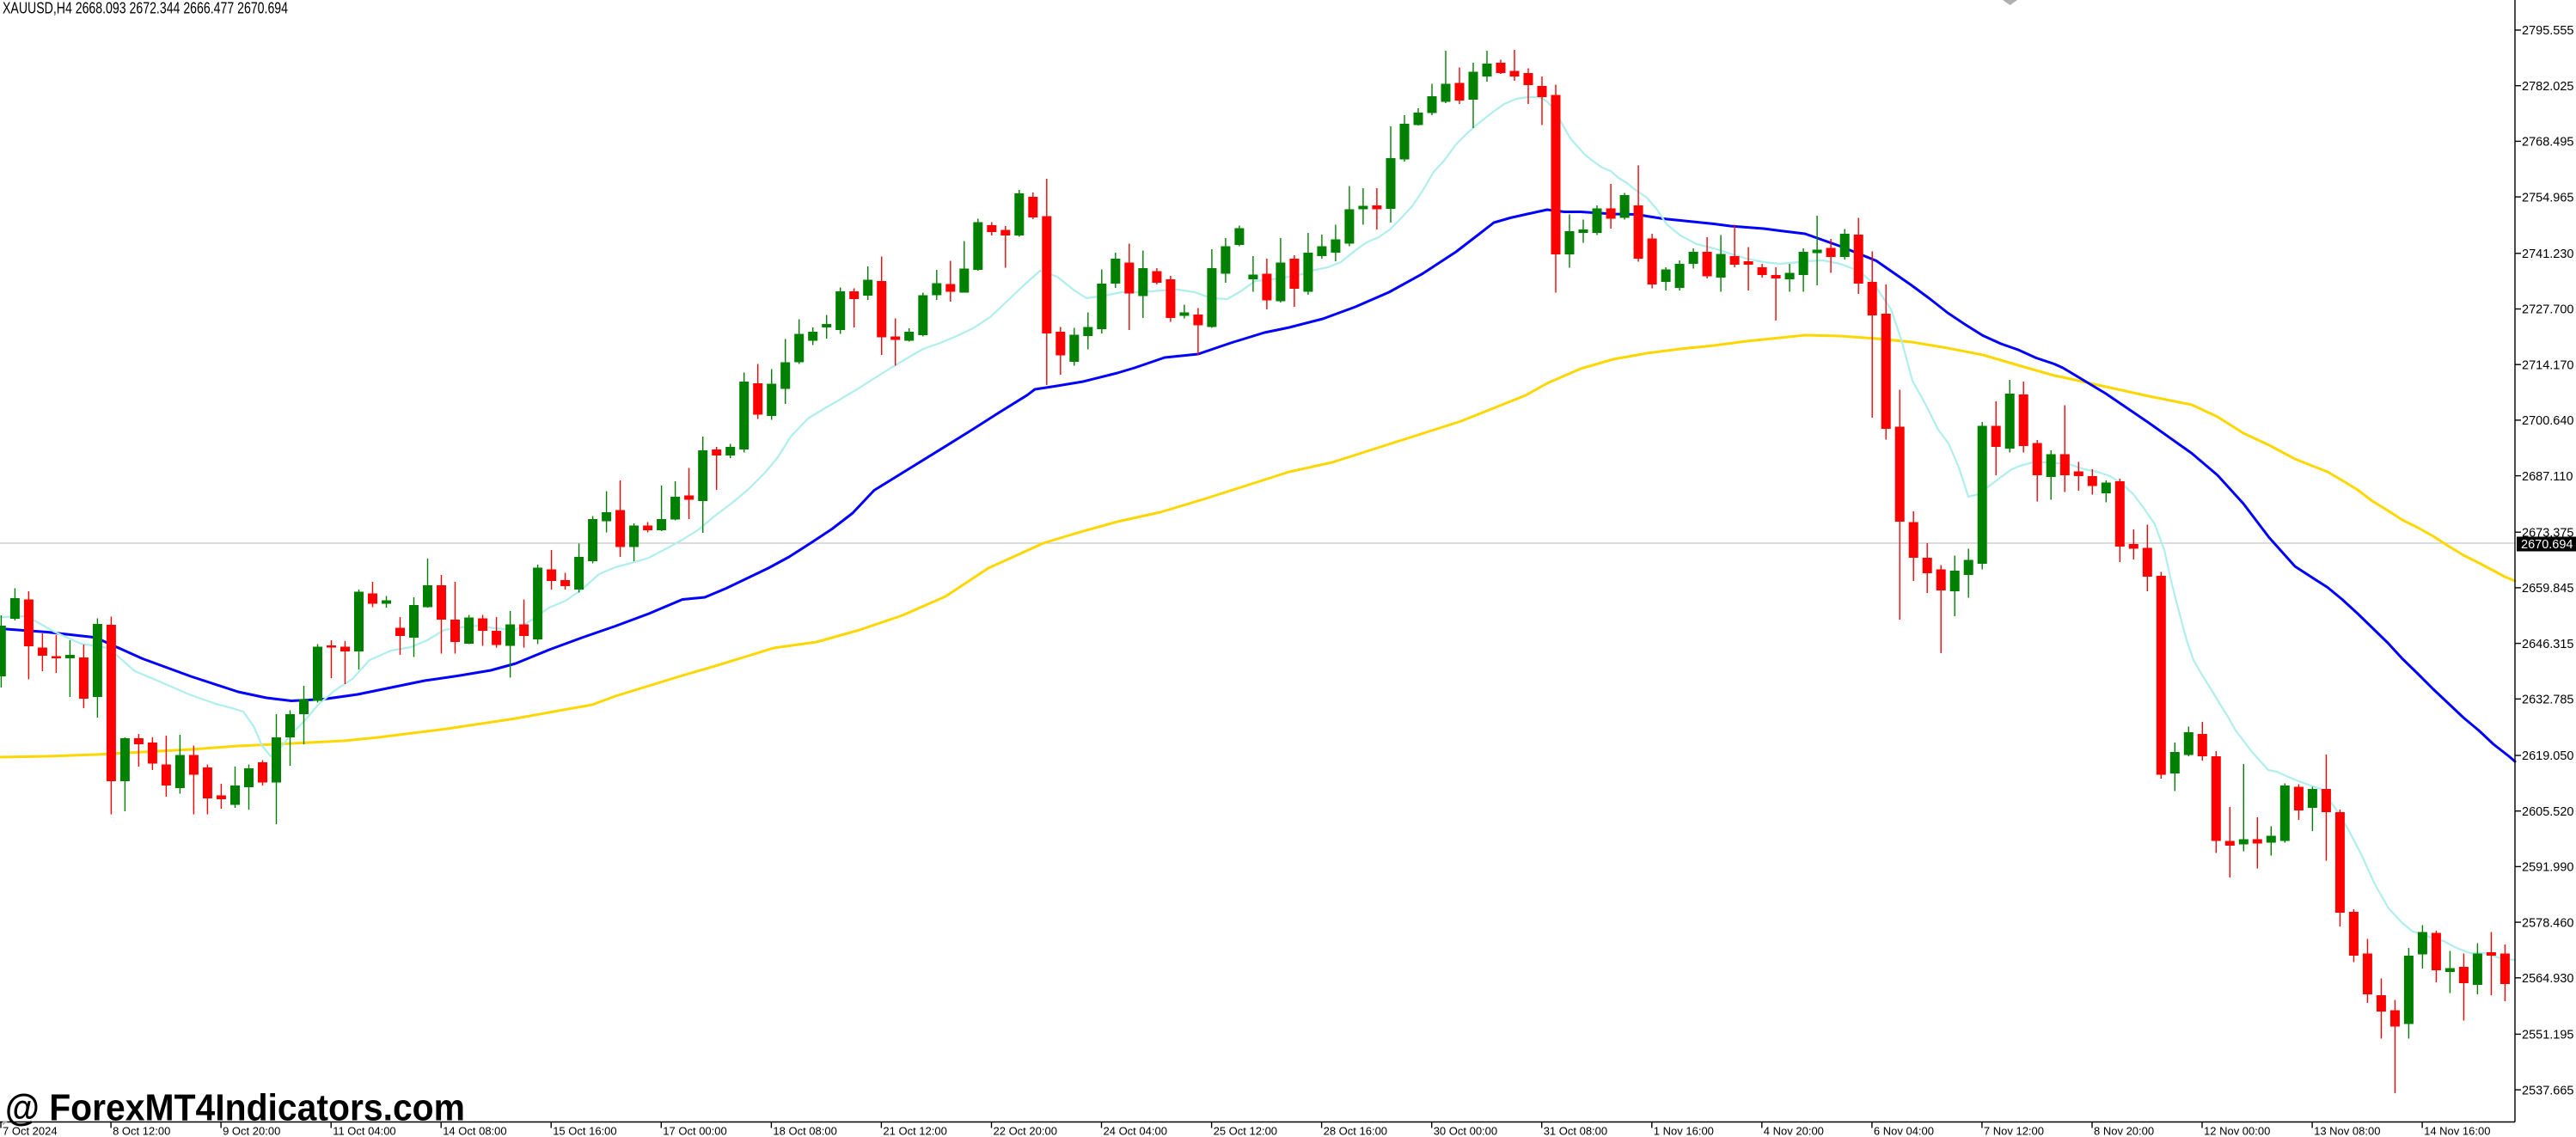 The height and width of the screenshot is (1137, 2576). Describe the element at coordinates (1575, 1131) in the screenshot. I see `svg-text: 31 Oct 08:00` at that location.